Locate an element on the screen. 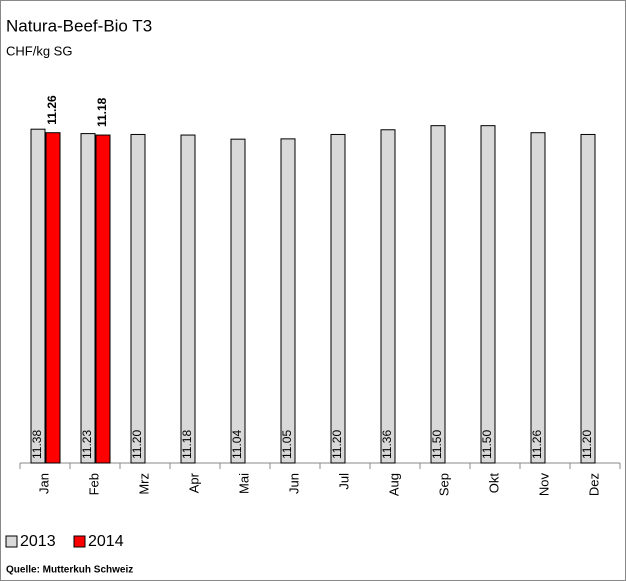 The height and width of the screenshot is (581, 626). value-label: 11.23 is located at coordinates (87, 444).